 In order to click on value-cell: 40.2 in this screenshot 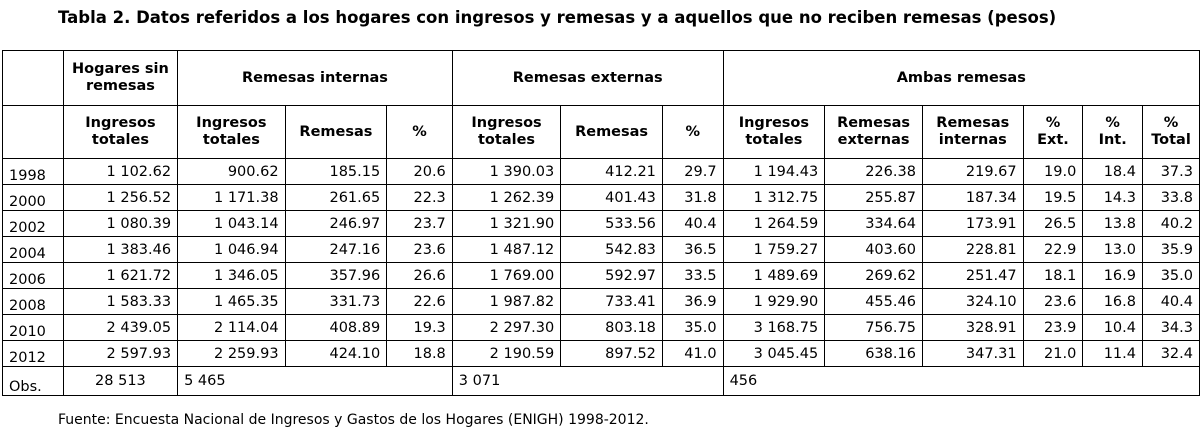, I will do `click(1171, 223)`.